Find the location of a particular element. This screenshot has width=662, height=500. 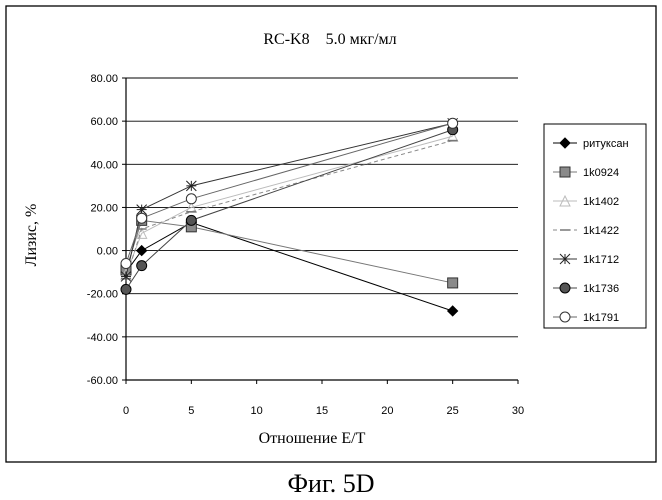

x-tick-label: 20 is located at coordinates (387, 411).